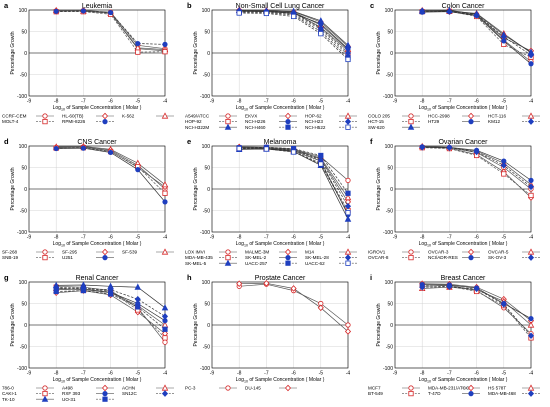 The width and height of the screenshot is (550, 407). What do you see at coordinates (497, 116) in the screenshot?
I see `legend-label: HCT-116` at bounding box center [497, 116].